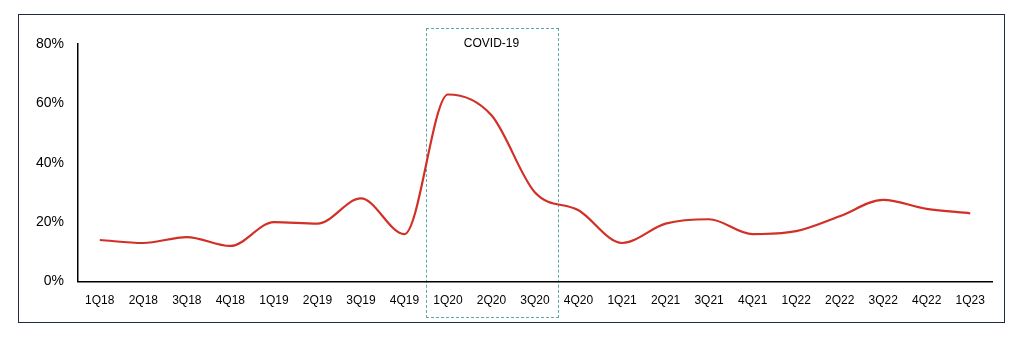 This screenshot has width=1024, height=342. What do you see at coordinates (50, 102) in the screenshot?
I see `y-tick-label: 60%` at bounding box center [50, 102].